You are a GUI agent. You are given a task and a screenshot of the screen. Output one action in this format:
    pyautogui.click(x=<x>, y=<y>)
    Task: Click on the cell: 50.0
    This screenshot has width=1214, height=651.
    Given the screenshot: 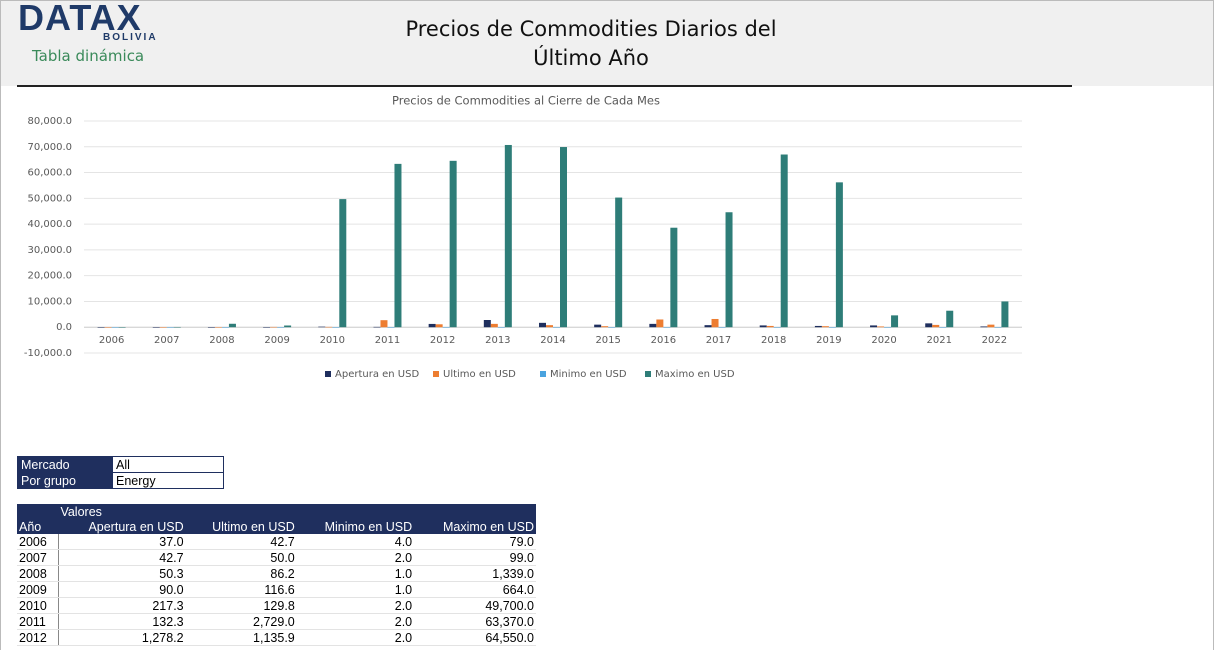 What is the action you would take?
    pyautogui.click(x=241, y=557)
    